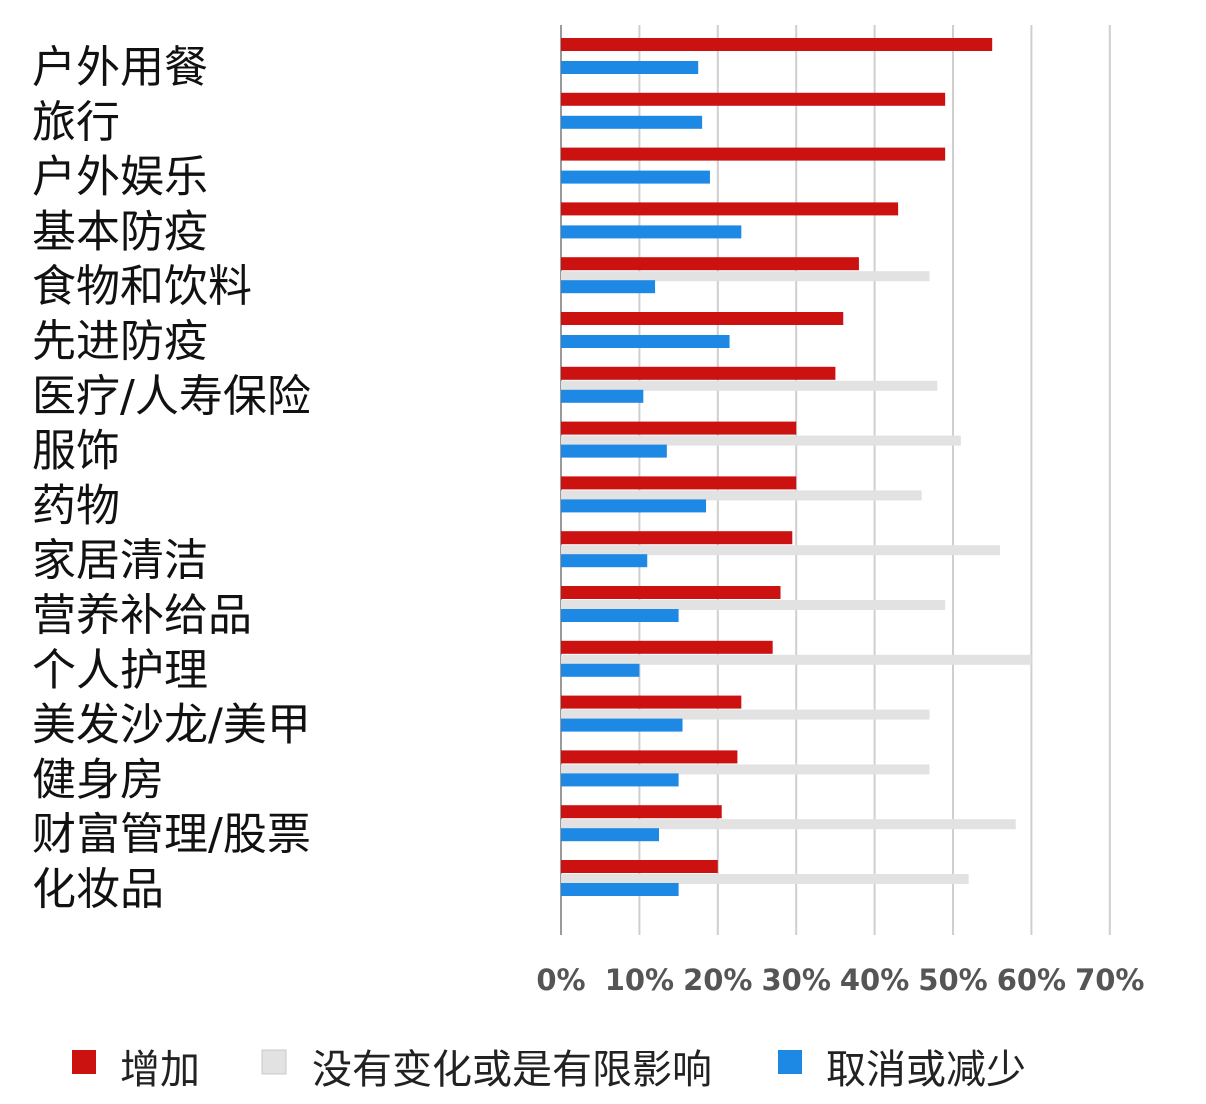  Describe the element at coordinates (160, 1070) in the screenshot. I see `legend-label: 增加` at that location.